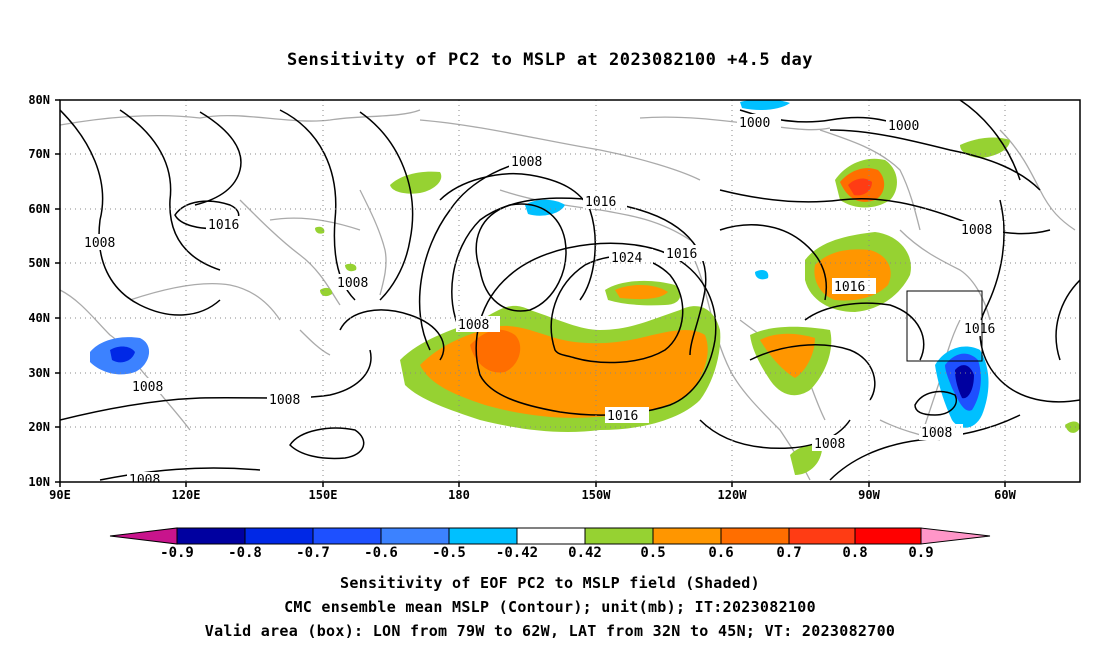  I want to click on lat-label: 80N, so click(39, 100).